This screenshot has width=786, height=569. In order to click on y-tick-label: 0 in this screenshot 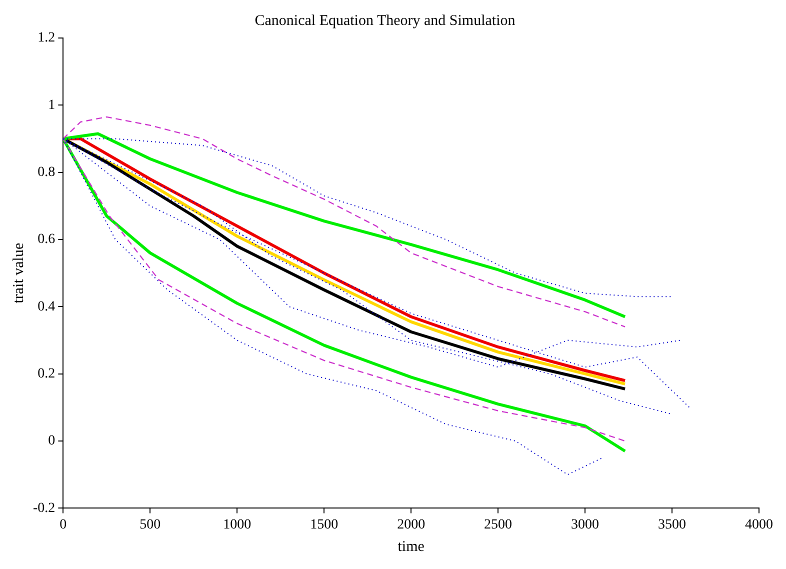, I will do `click(52, 441)`.